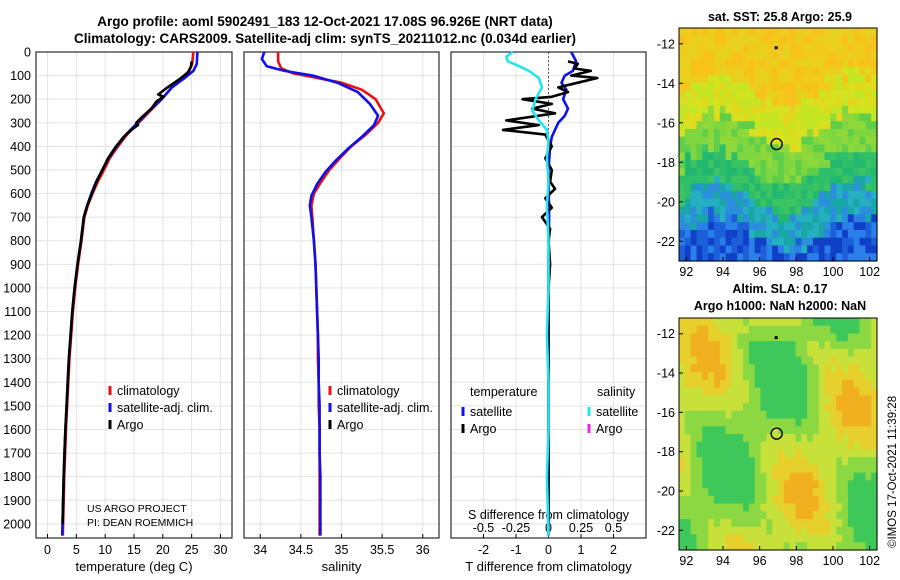 This screenshot has height=580, width=900. Describe the element at coordinates (17, 477) in the screenshot. I see `depth-tick-label: 1800` at that location.